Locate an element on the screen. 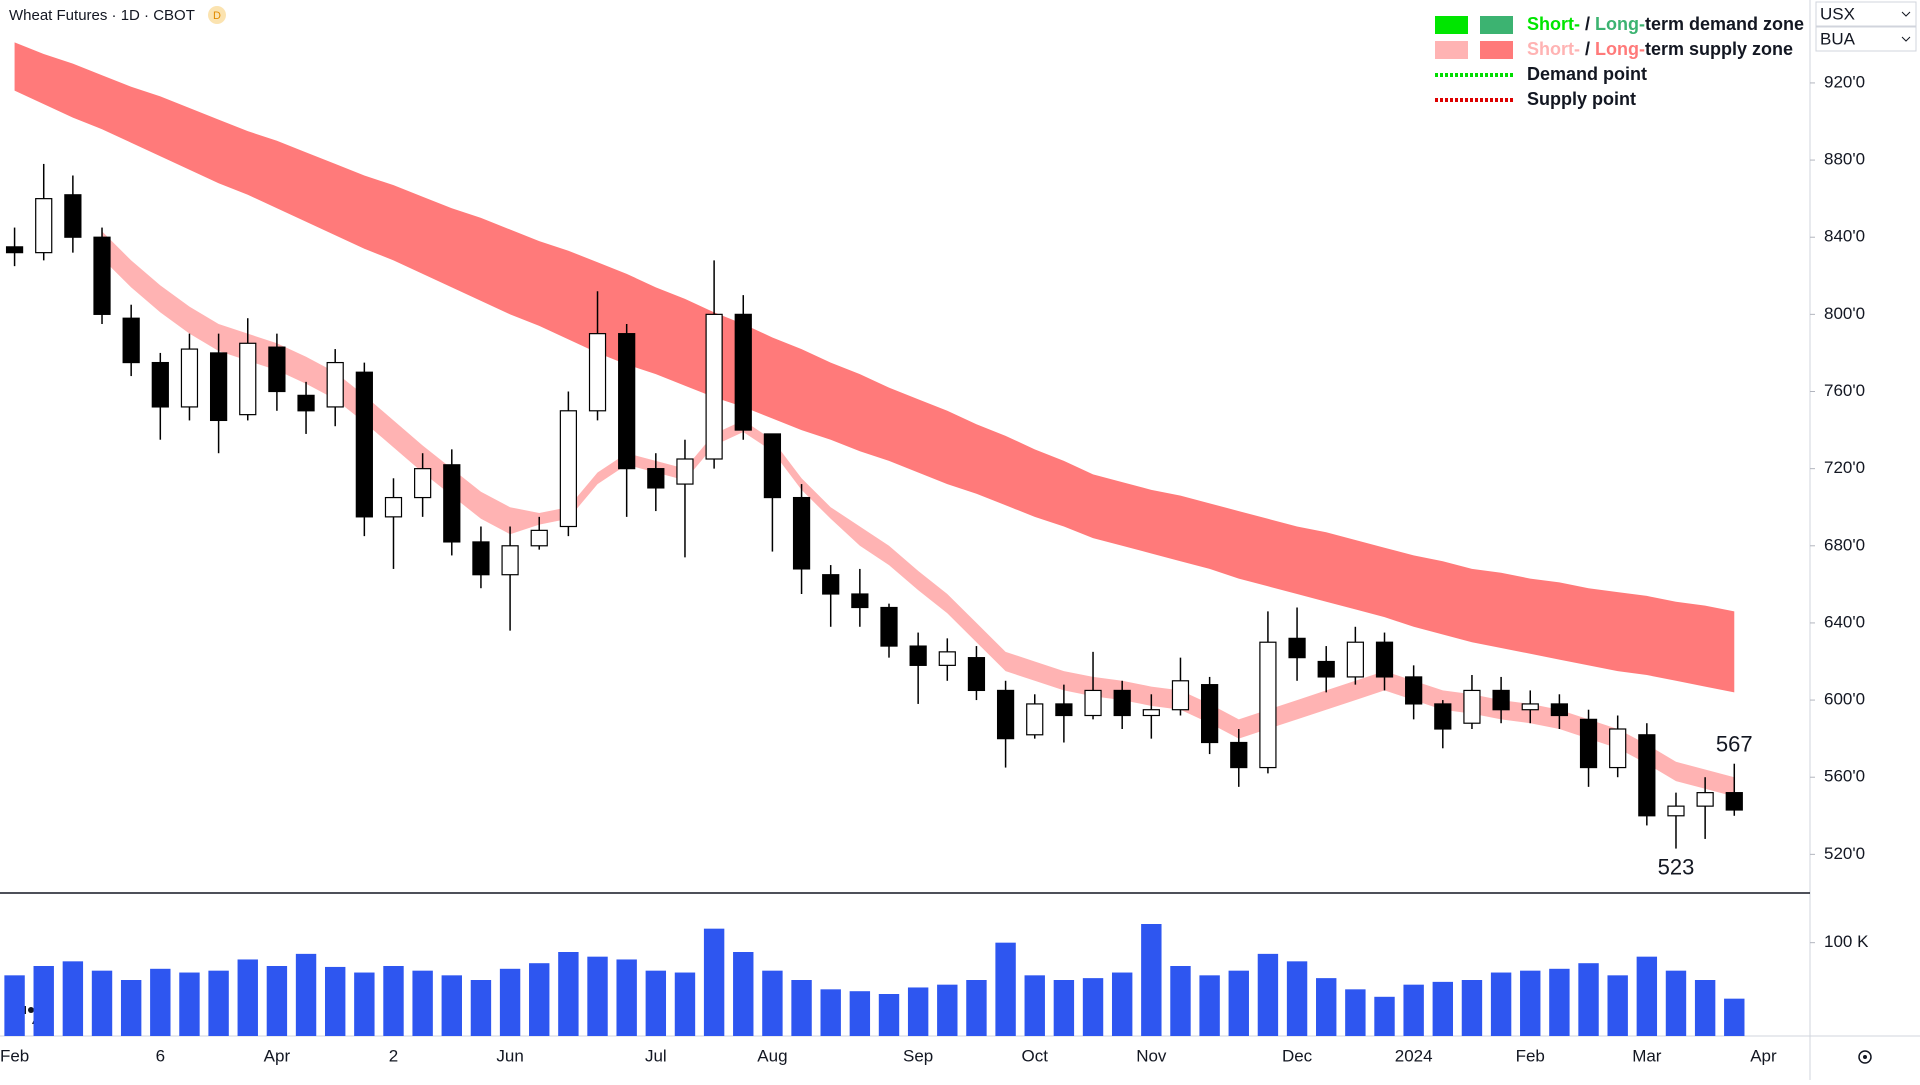  x-tick-label: Mar is located at coordinates (1647, 1055).